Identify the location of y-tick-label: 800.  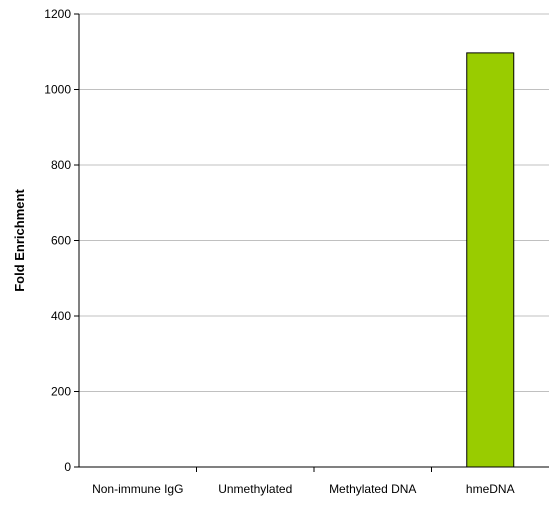
(61, 165).